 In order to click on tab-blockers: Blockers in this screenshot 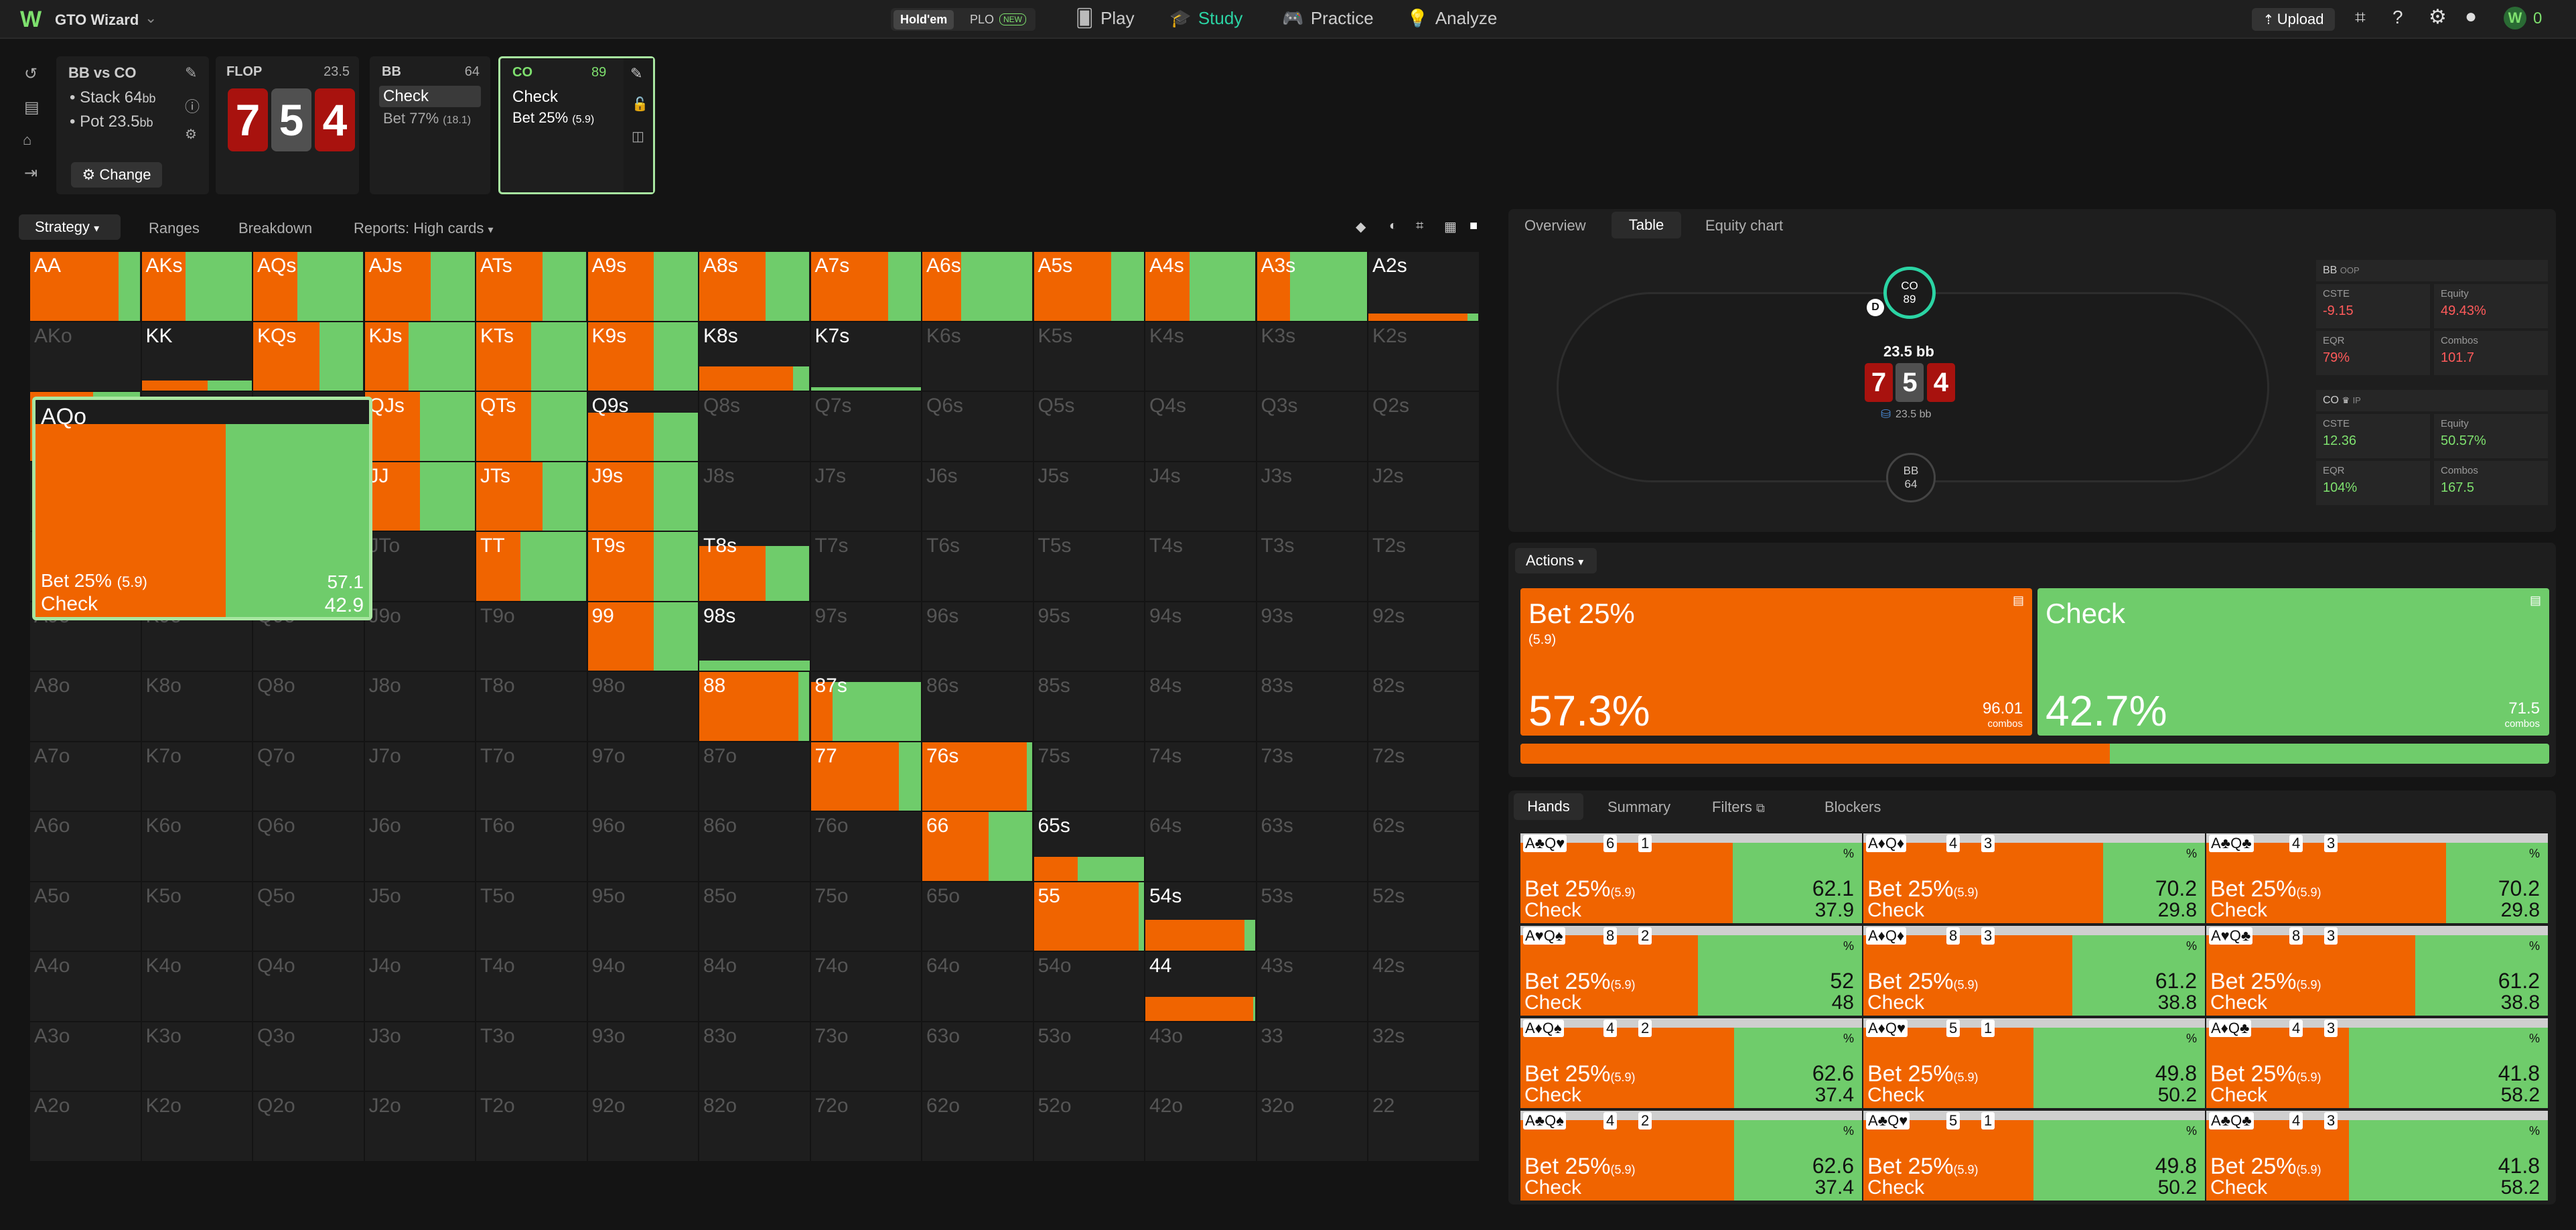, I will do `click(1852, 807)`.